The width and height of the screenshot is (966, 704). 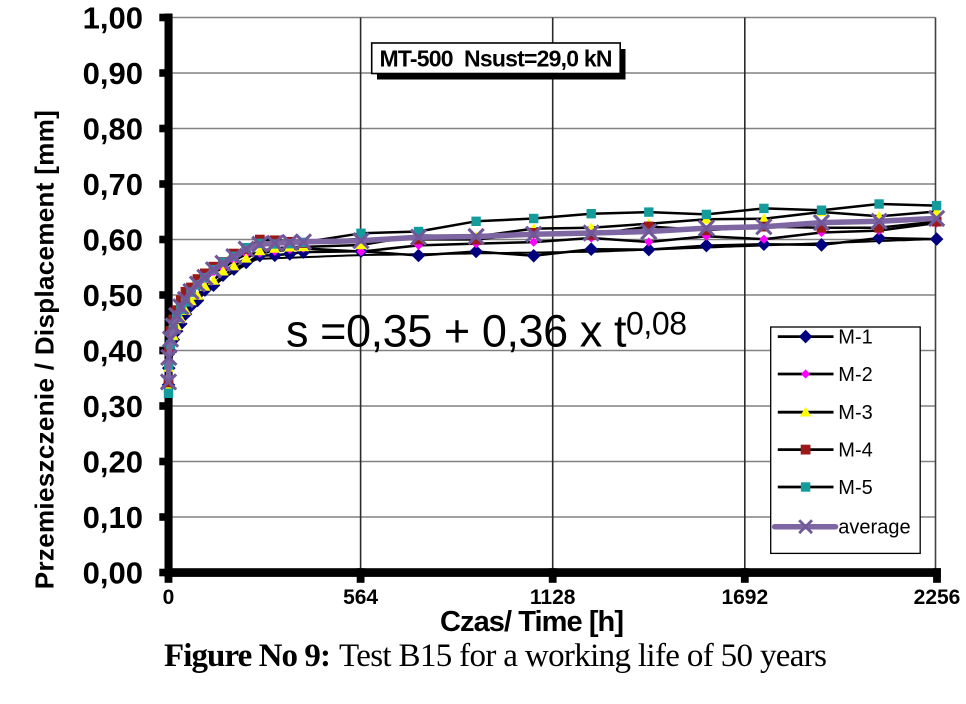 What do you see at coordinates (486, 331) in the screenshot?
I see `svg-text: s =0,35 + 0,36 x t0,08` at bounding box center [486, 331].